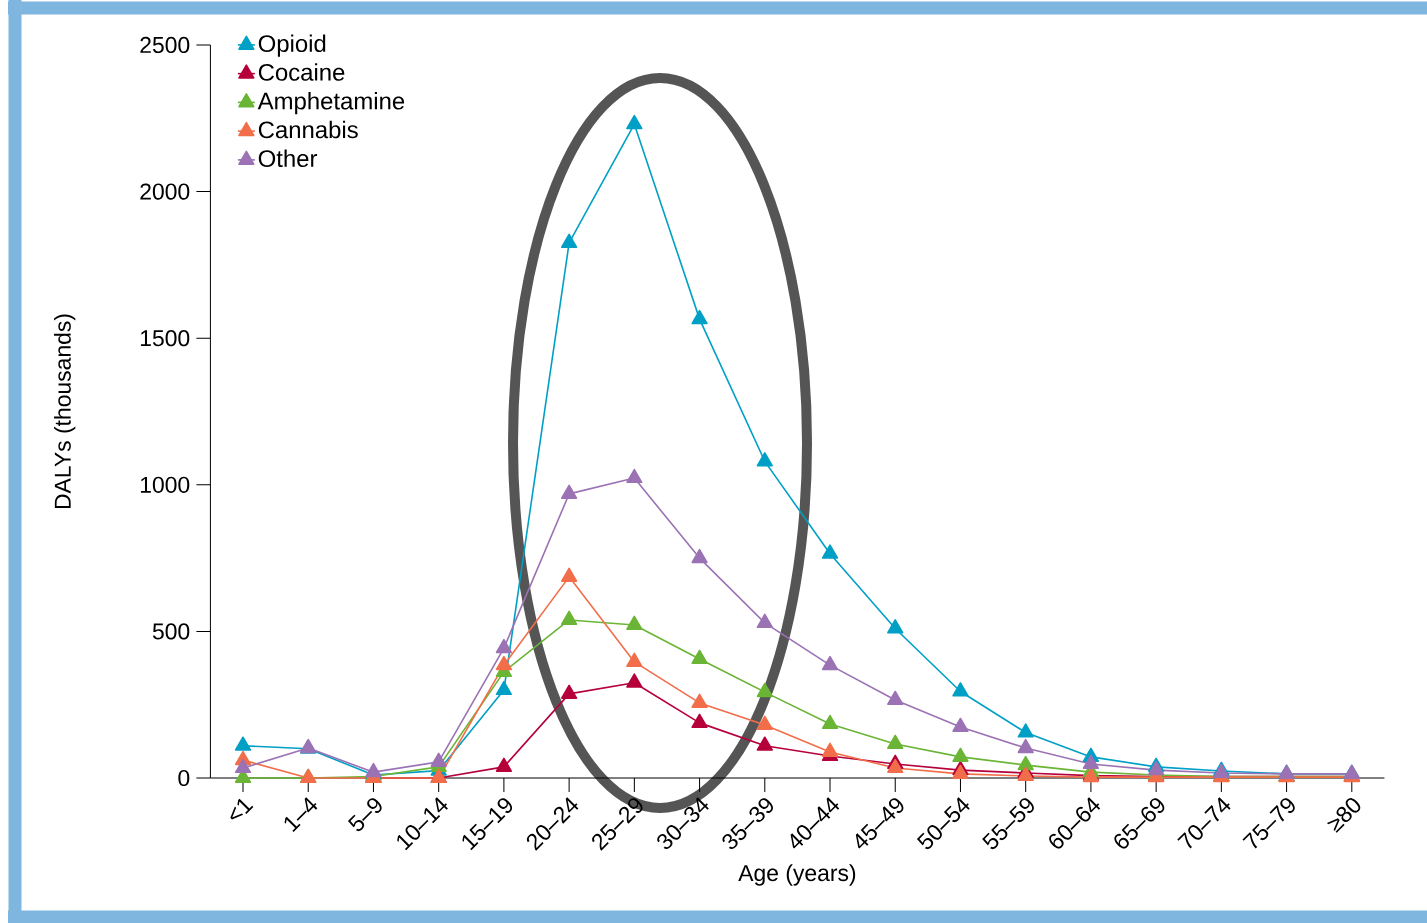  Describe the element at coordinates (301, 815) in the screenshot. I see `x-tick-label: 1–4` at that location.